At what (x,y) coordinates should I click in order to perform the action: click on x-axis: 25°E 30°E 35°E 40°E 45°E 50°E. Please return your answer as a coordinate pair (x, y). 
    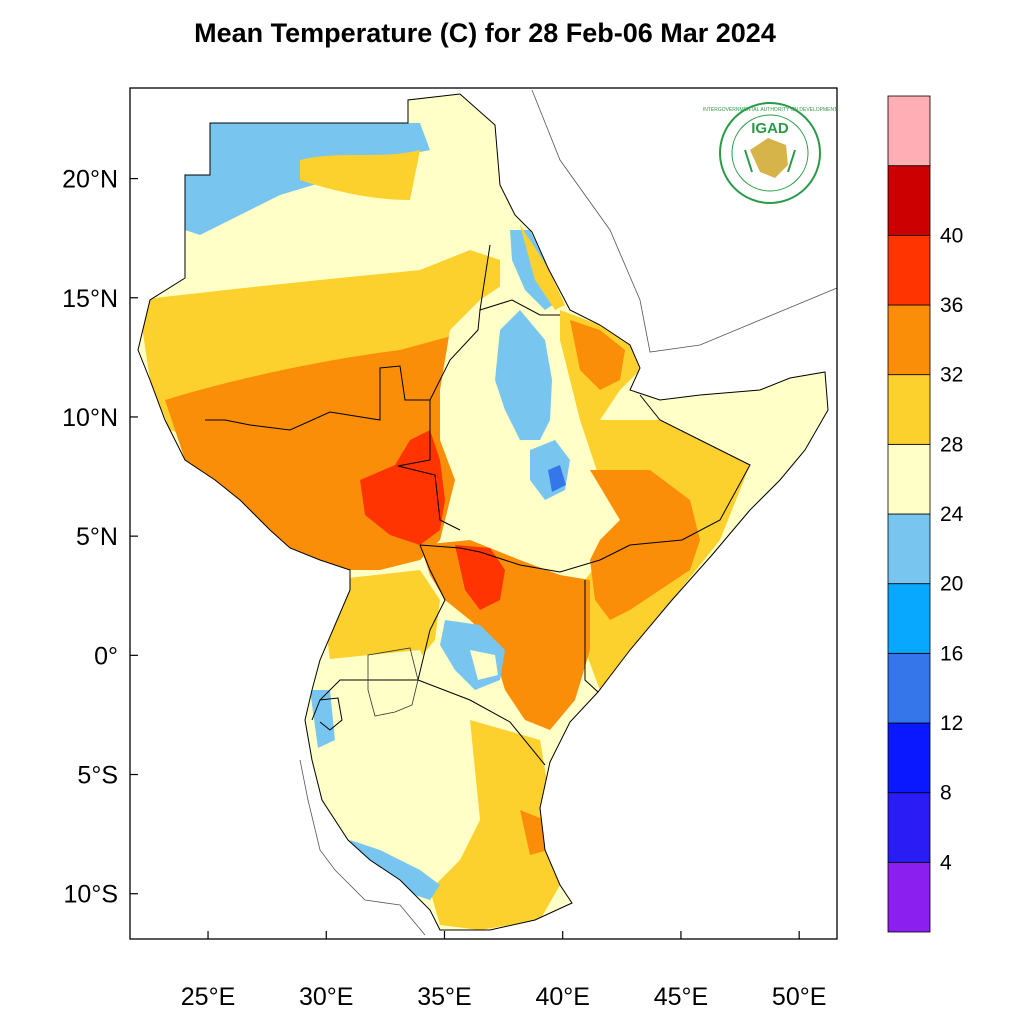
    Looking at the image, I should click on (503, 971).